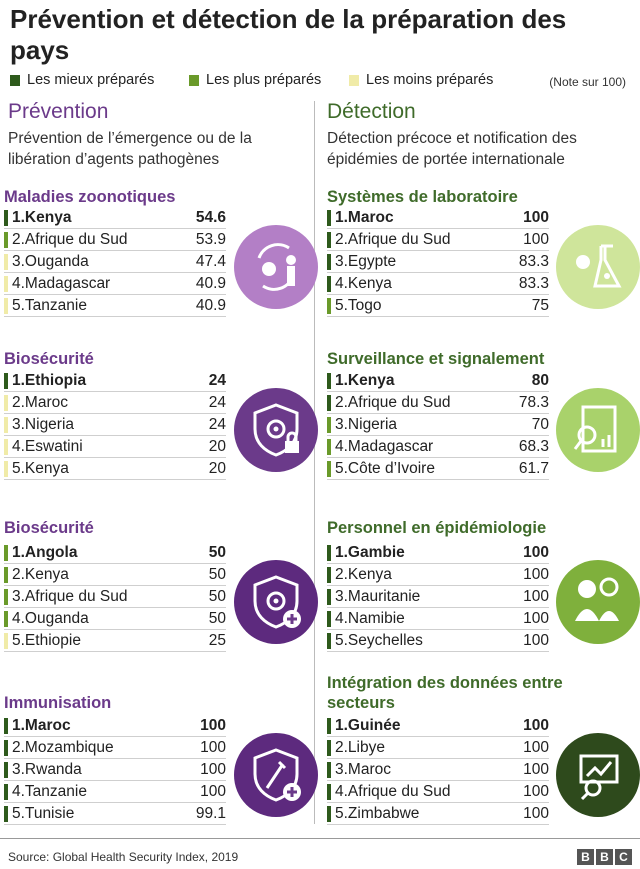 The width and height of the screenshot is (640, 869). I want to click on table-row: 1.Maroc 100, so click(438, 218).